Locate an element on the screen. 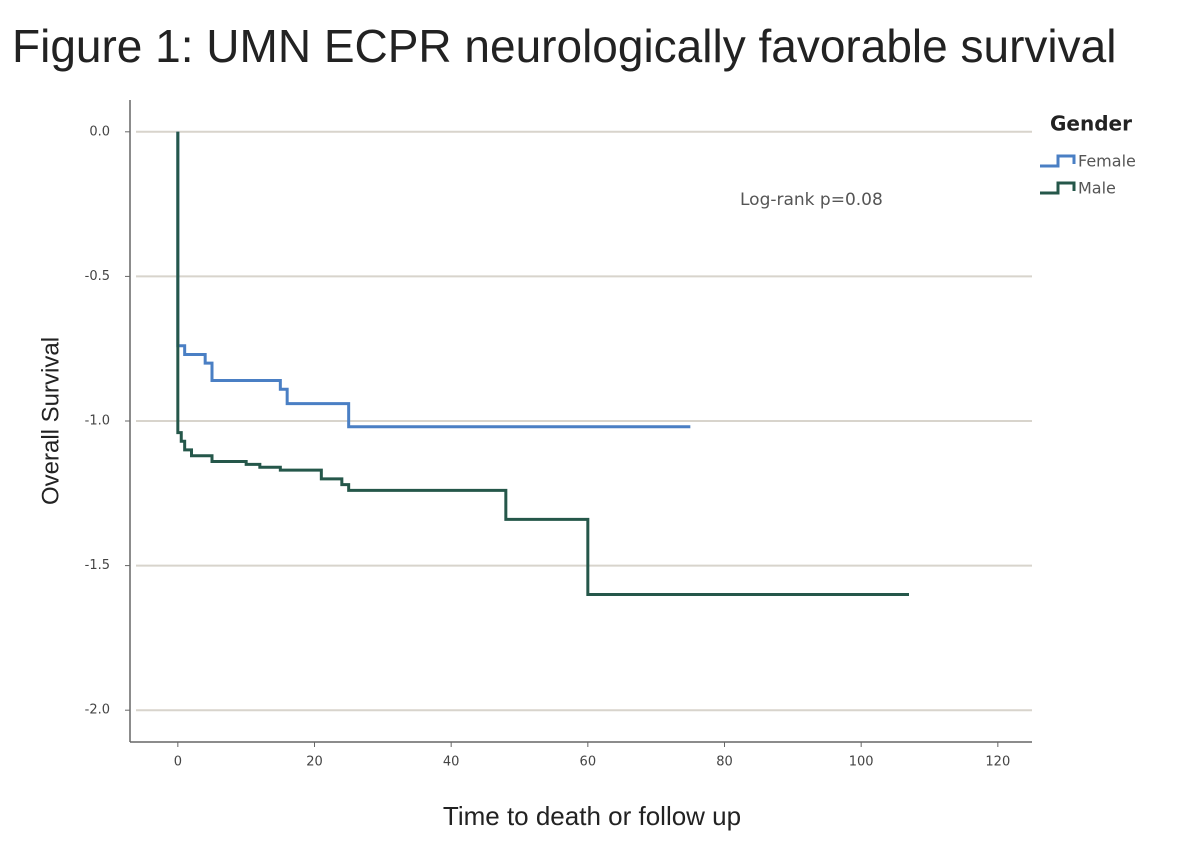  legend-title: Gender is located at coordinates (1091, 124).